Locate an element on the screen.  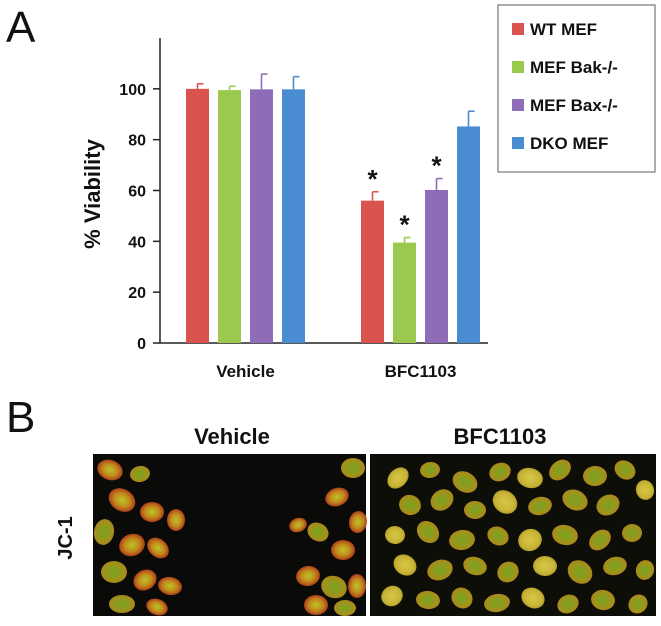
legend-items: WT MEF MEF Bak-/- MEF Bax-/- DKO MEF is located at coordinates (565, 86).